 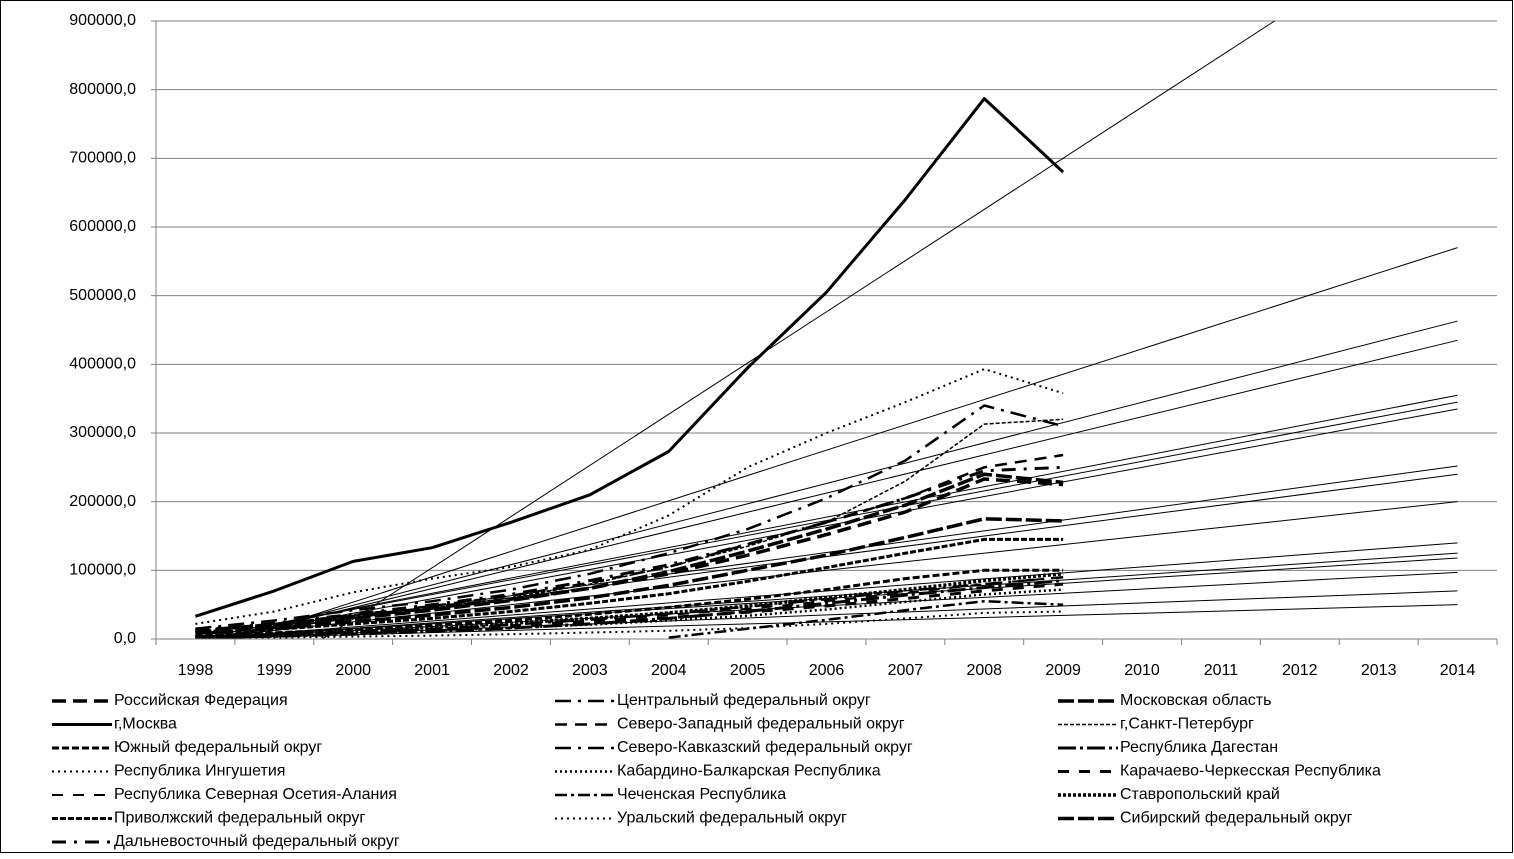 I want to click on x-tick-label: 2001, so click(x=432, y=670).